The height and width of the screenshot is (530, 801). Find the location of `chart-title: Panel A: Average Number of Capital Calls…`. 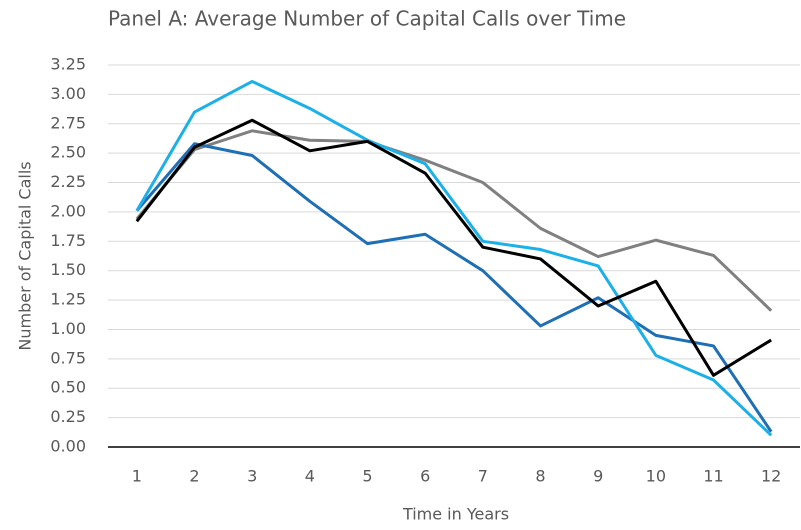

chart-title: Panel A: Average Number of Capital Calls… is located at coordinates (367, 19).